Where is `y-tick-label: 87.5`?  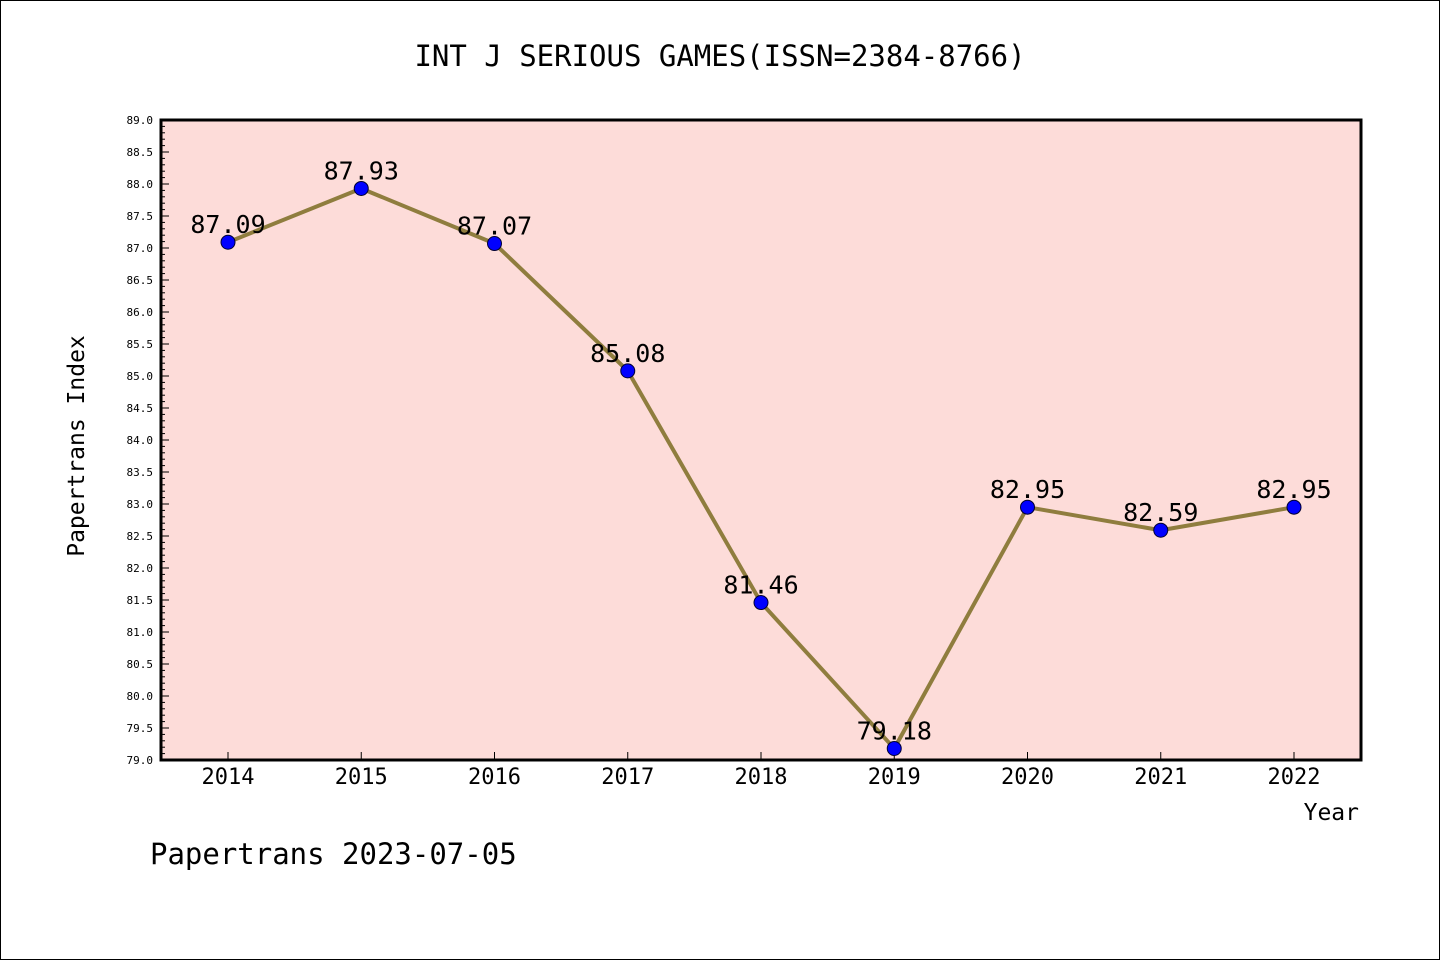
y-tick-label: 87.5 is located at coordinates (140, 216).